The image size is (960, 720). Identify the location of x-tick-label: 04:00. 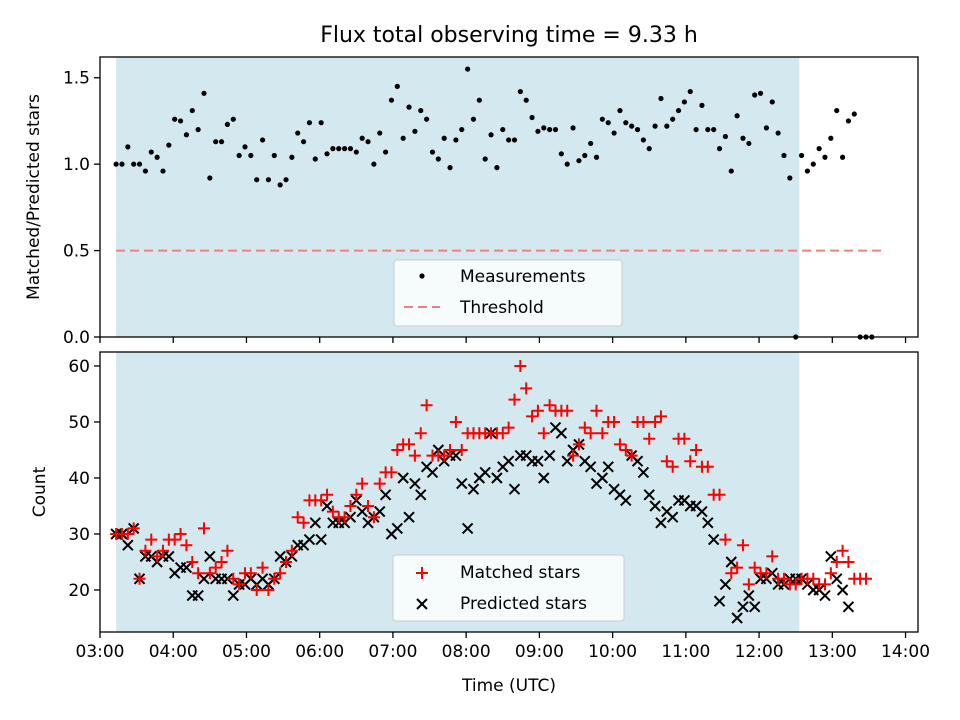
(173, 652).